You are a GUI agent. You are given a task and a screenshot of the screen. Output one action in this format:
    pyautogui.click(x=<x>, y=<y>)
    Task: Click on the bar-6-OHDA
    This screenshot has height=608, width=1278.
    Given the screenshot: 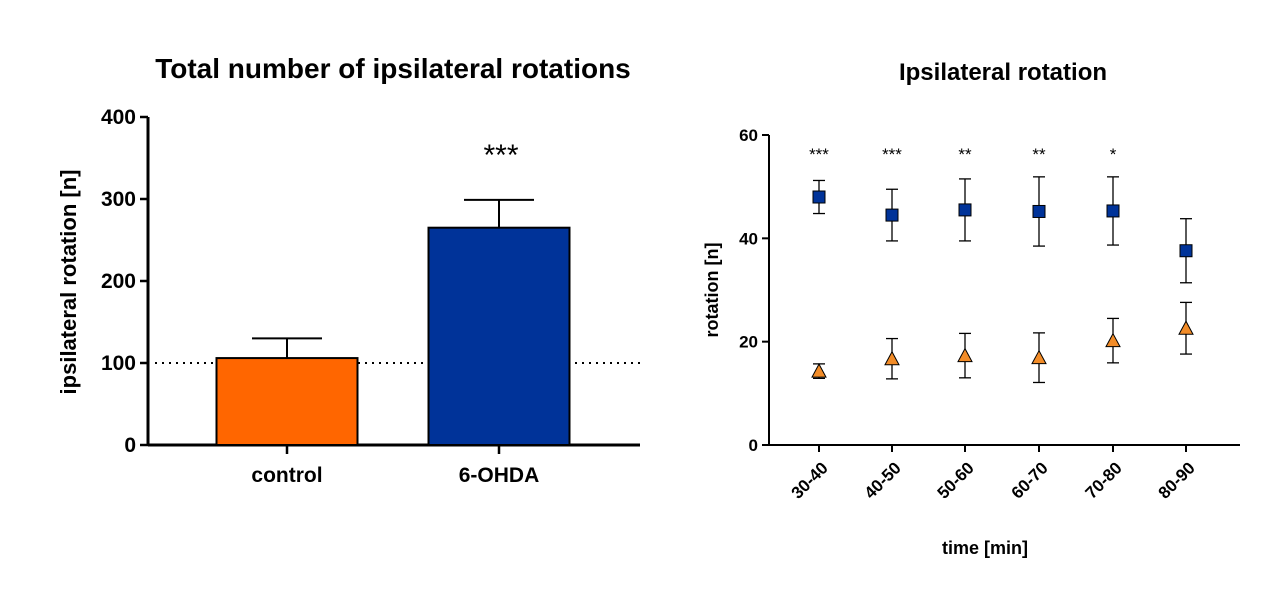 What is the action you would take?
    pyautogui.click(x=499, y=336)
    